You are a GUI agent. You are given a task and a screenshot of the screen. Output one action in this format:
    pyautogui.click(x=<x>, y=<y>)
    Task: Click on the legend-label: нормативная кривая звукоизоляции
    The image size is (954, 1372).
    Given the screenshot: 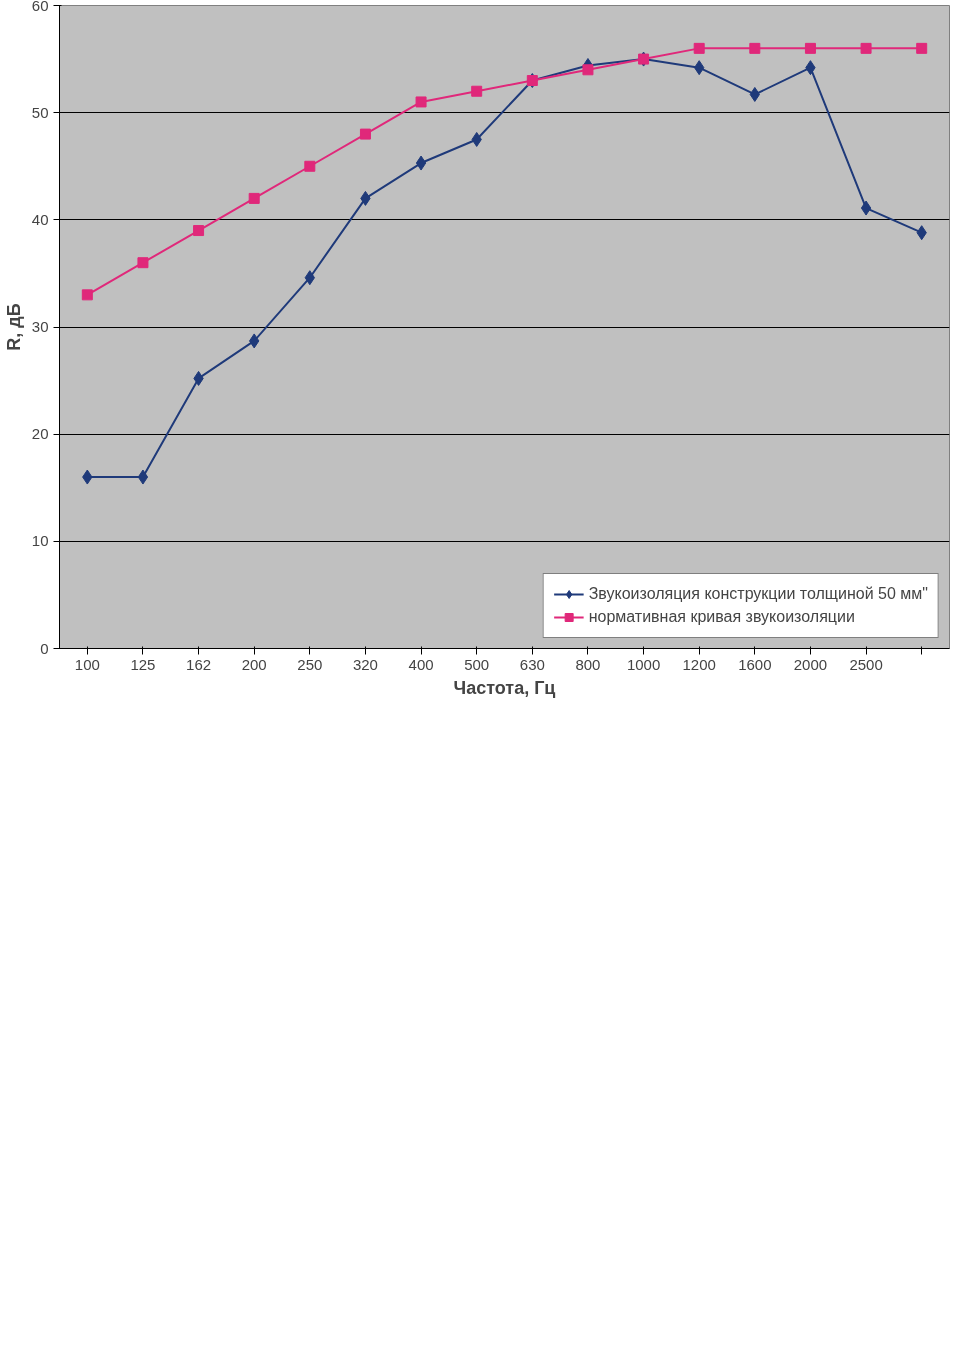 What is the action you would take?
    pyautogui.click(x=721, y=617)
    